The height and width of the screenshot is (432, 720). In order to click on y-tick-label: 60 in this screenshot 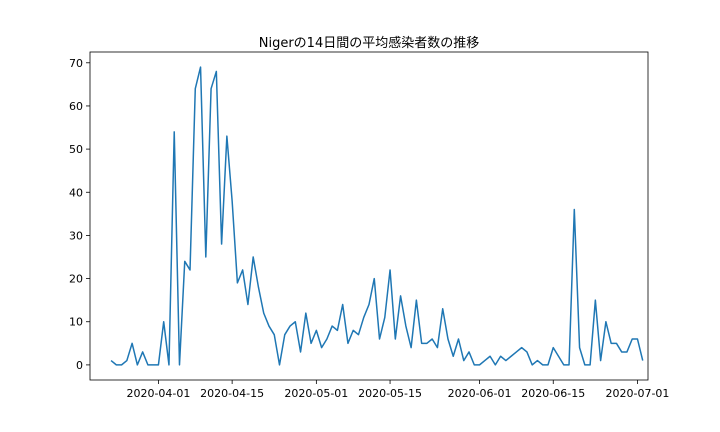, I will do `click(76, 106)`.